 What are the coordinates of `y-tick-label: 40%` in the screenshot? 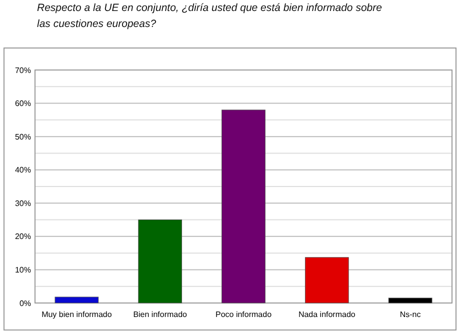 It's located at (22, 170).